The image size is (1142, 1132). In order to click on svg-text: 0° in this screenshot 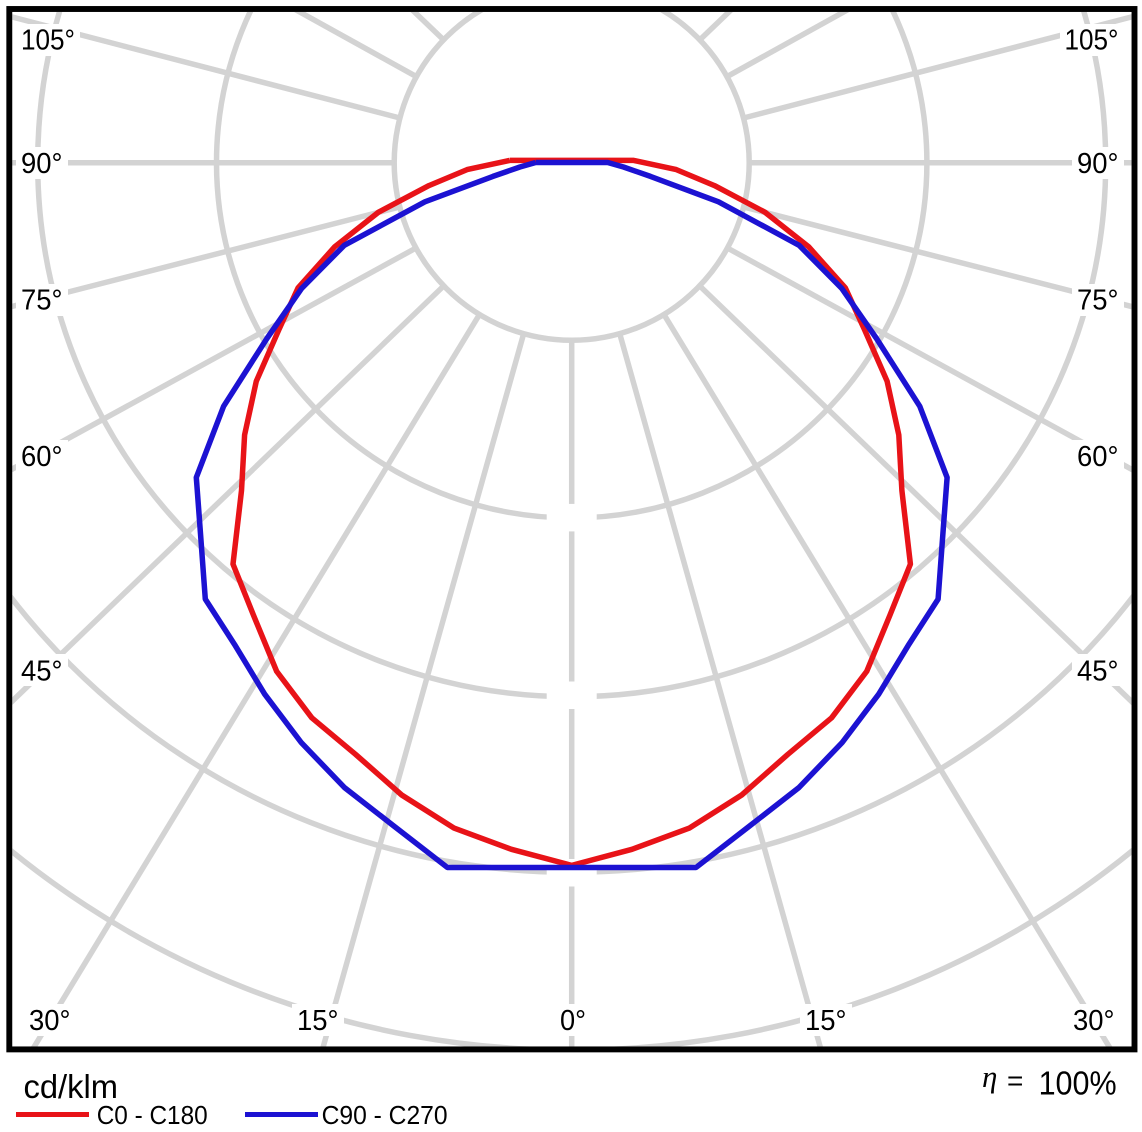, I will do `click(573, 1021)`.